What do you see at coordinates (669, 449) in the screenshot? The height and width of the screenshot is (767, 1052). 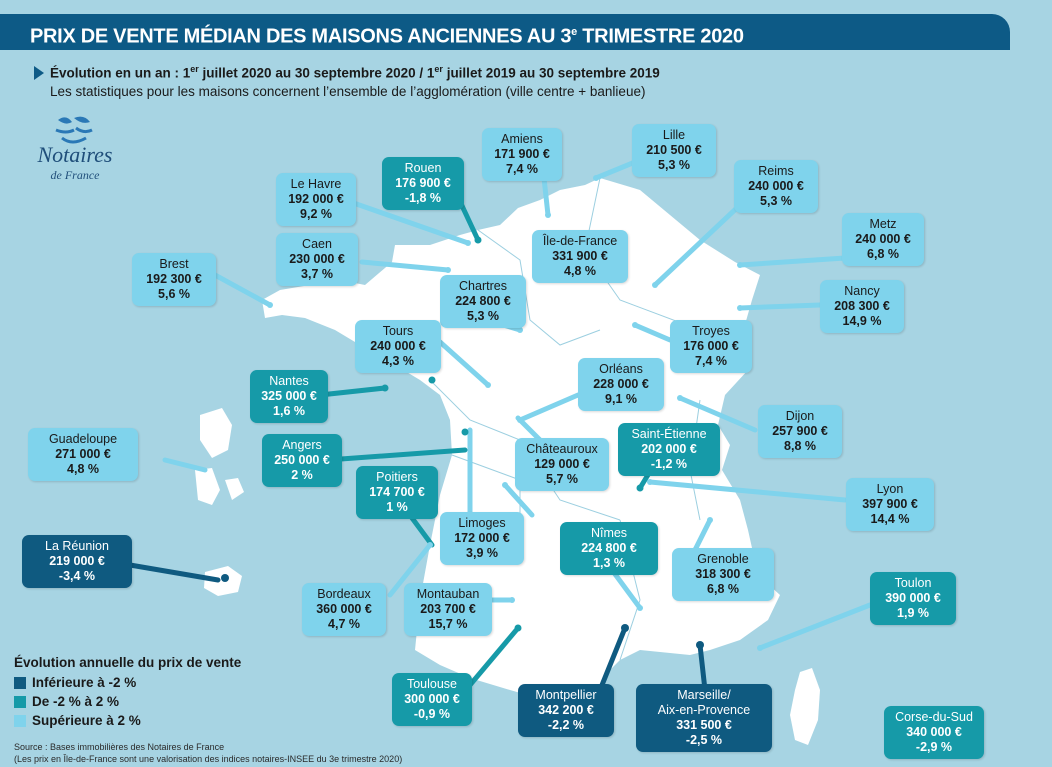 I see `city-box-saint-tienne: Saint-Étienne 202 000 € -1,2 %` at bounding box center [669, 449].